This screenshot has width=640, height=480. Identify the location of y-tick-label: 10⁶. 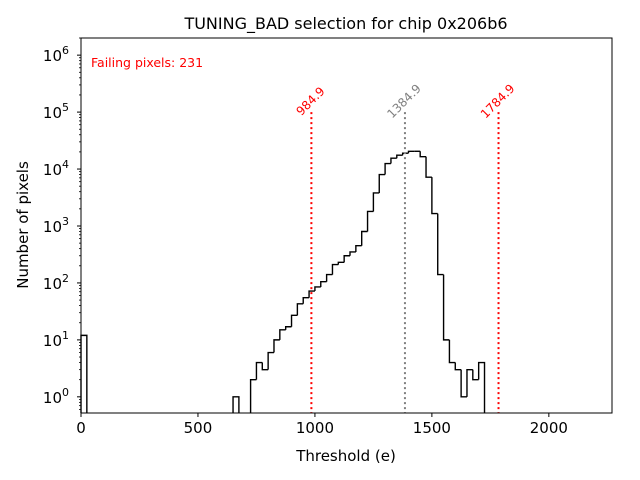
(56, 54).